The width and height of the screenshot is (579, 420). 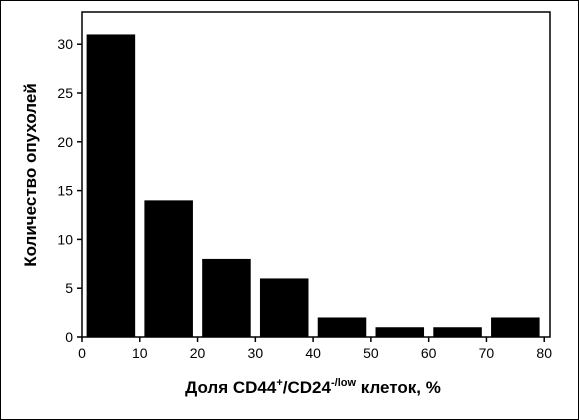 I want to click on y-tick-label: 20, so click(x=65, y=142).